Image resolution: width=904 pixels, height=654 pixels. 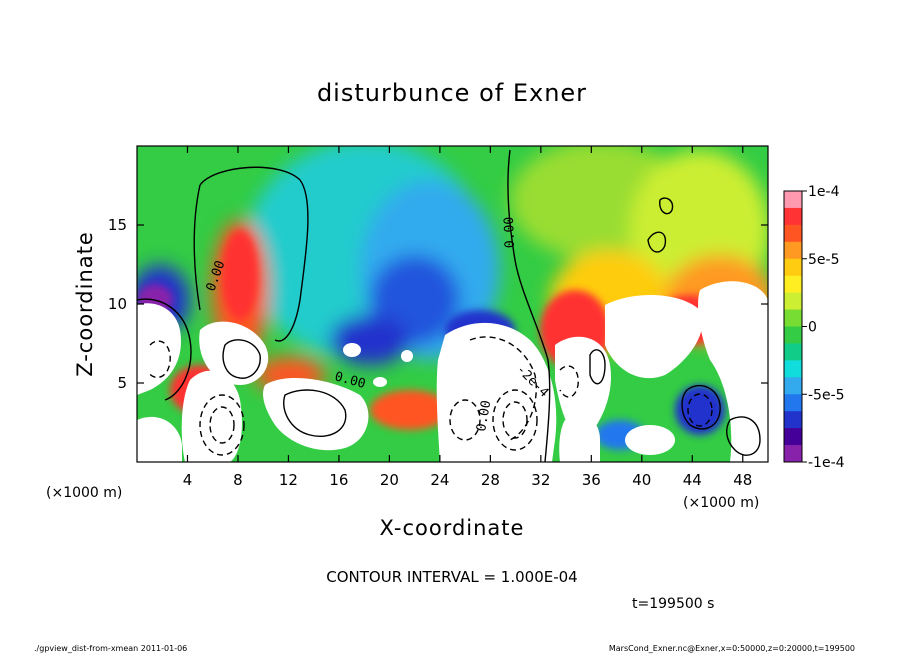 I want to click on colorbar: 1e-4 5e-5 0 -5e-5 -1e-4, so click(x=814, y=327).